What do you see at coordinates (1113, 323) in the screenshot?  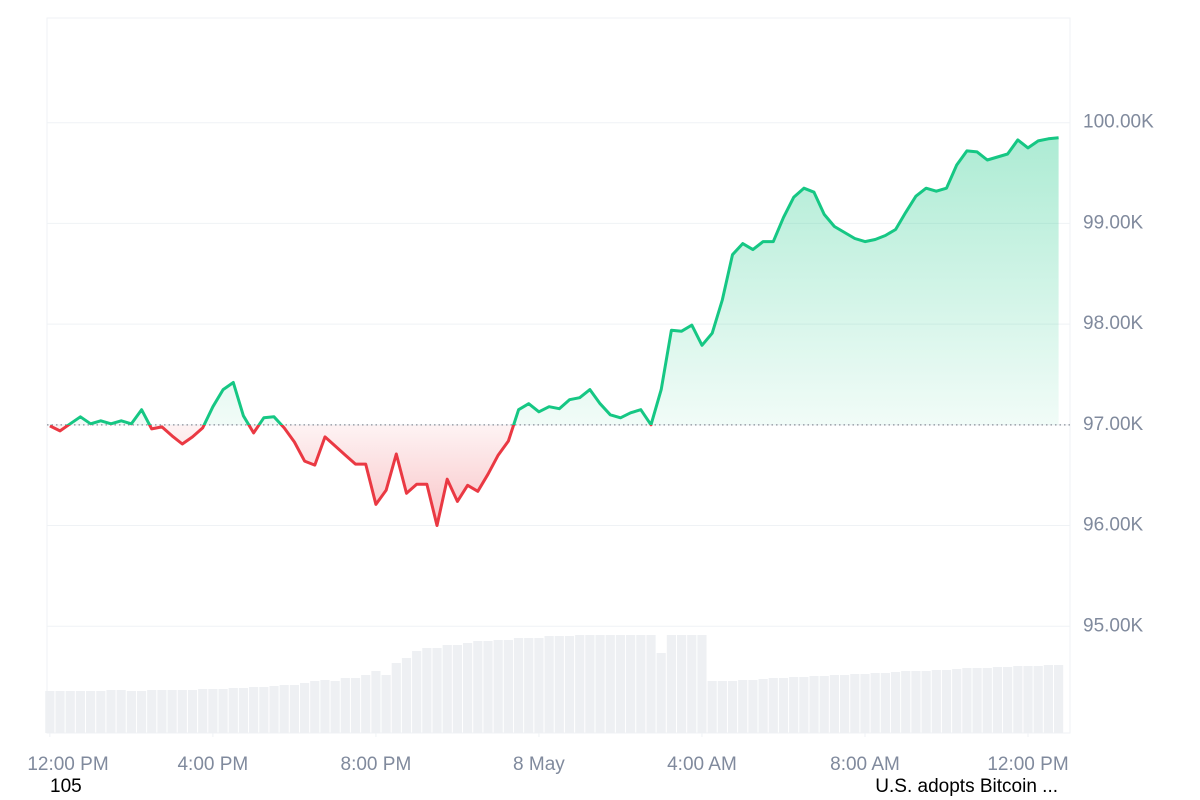 I see `y-tick-label: 98.00K` at bounding box center [1113, 323].